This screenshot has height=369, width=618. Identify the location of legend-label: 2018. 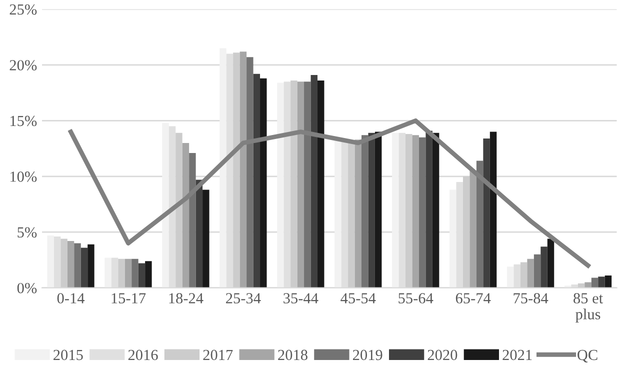
(293, 355).